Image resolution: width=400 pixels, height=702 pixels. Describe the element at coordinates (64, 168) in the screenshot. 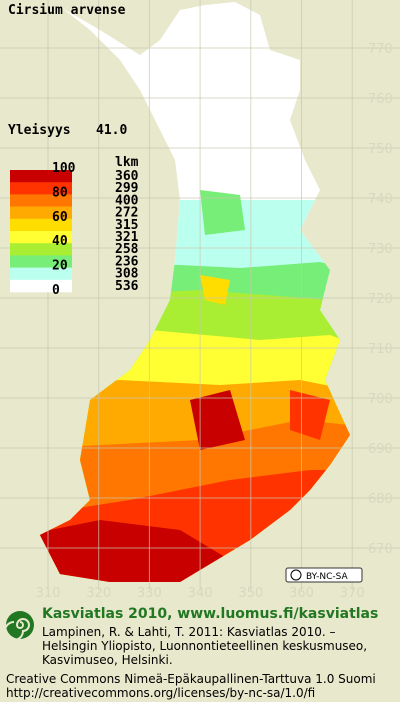

I see `legend-scale-label: 100` at that location.